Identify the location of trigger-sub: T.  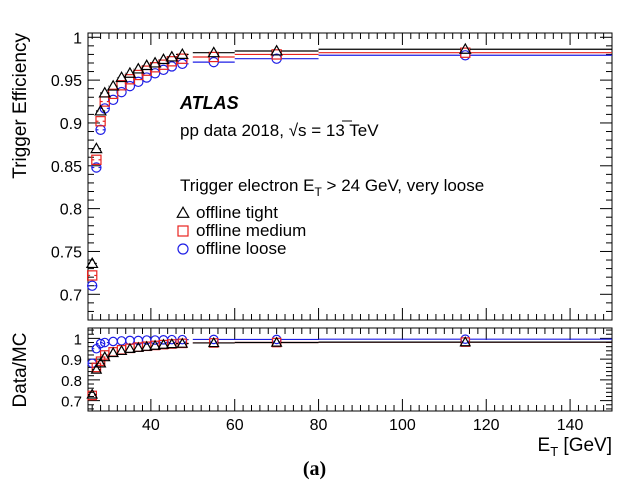
(318, 192).